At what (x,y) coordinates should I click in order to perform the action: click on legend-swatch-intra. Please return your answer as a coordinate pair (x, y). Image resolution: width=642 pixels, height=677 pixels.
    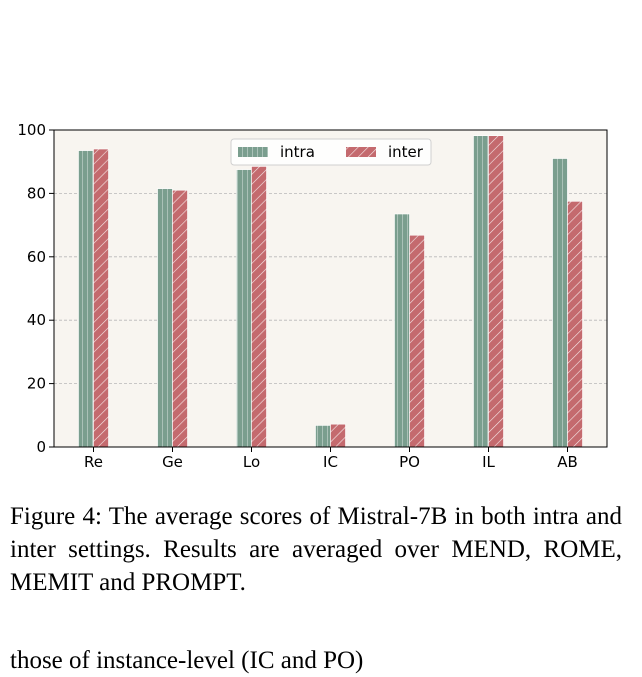
    Looking at the image, I should click on (253, 152).